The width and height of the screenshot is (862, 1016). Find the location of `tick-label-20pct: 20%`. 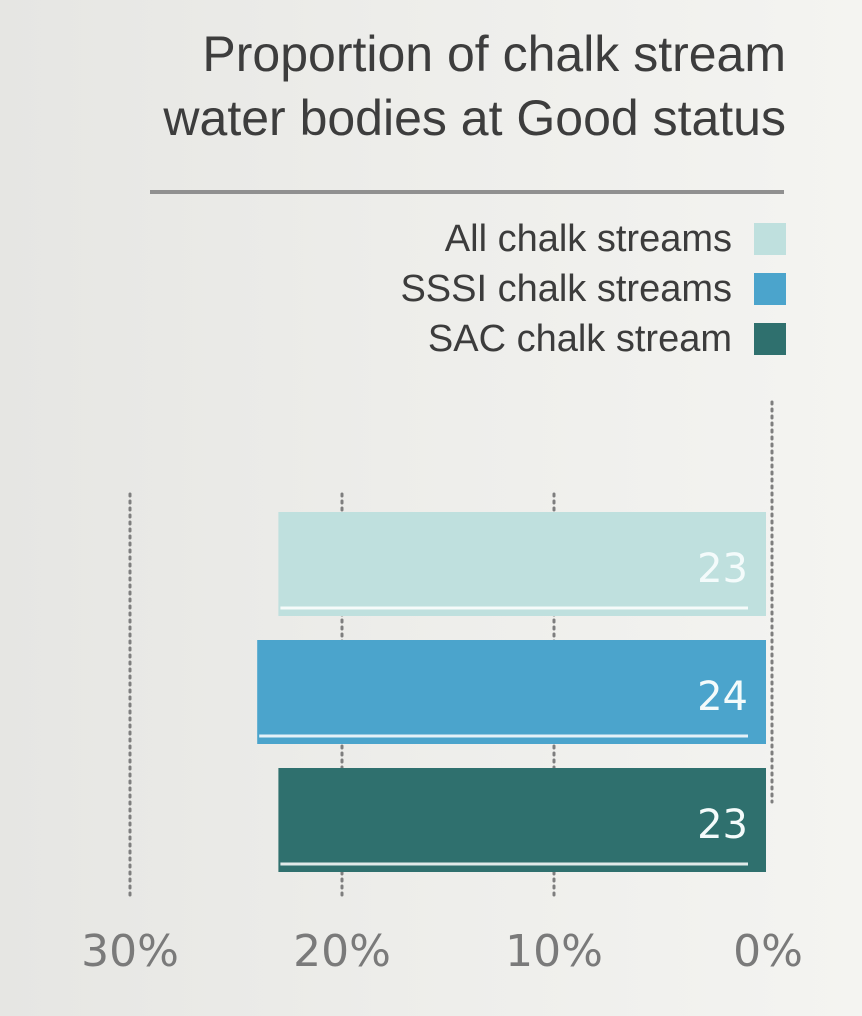

tick-label-20pct: 20% is located at coordinates (342, 951).